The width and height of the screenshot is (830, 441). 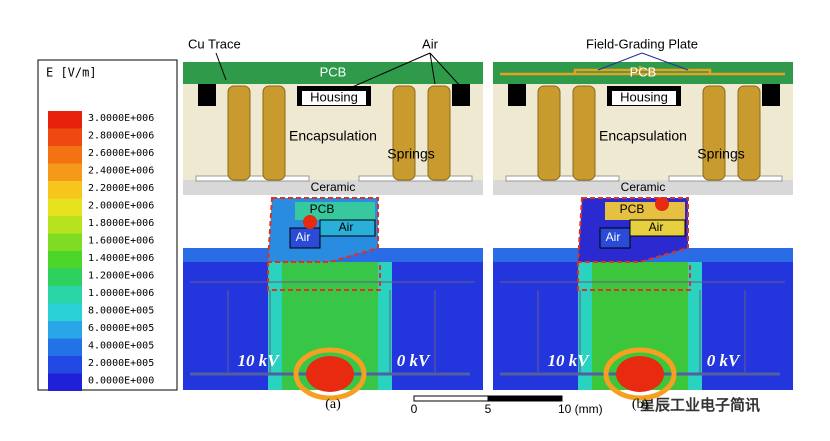 What do you see at coordinates (121, 171) in the screenshot?
I see `legend-label: 2.4000E+006` at bounding box center [121, 171].